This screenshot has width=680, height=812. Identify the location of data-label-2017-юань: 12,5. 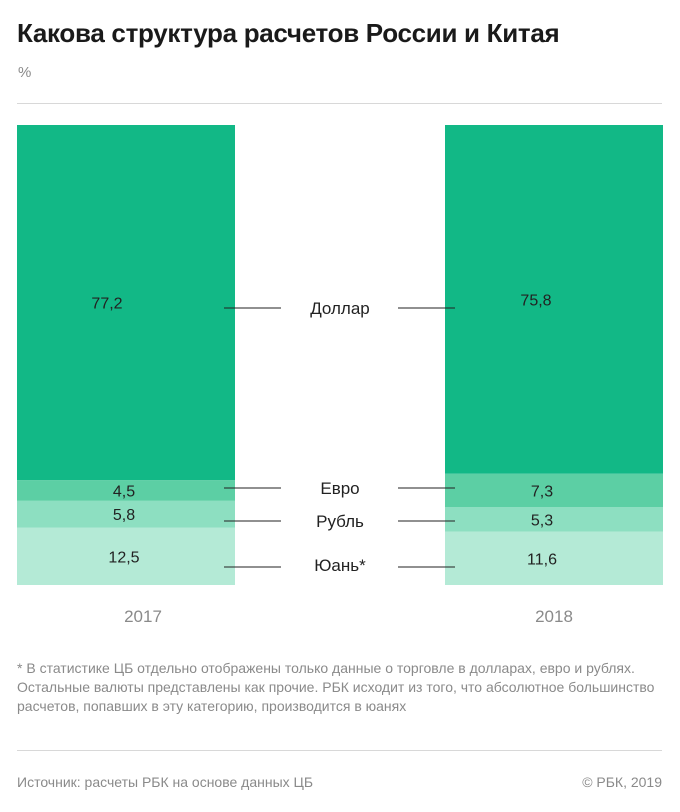
(123, 557).